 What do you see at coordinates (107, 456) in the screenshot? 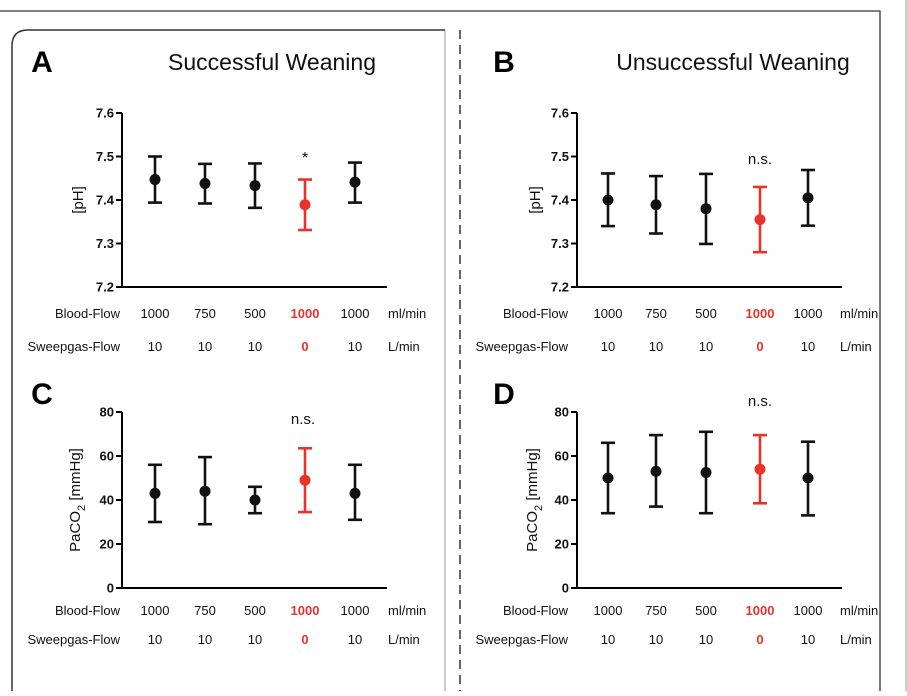
I see `y-tick-label: 60` at bounding box center [107, 456].